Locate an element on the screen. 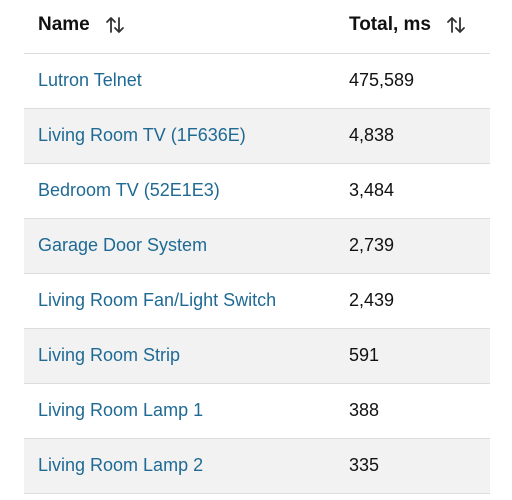  device-total-ms: 2,439 is located at coordinates (372, 300).